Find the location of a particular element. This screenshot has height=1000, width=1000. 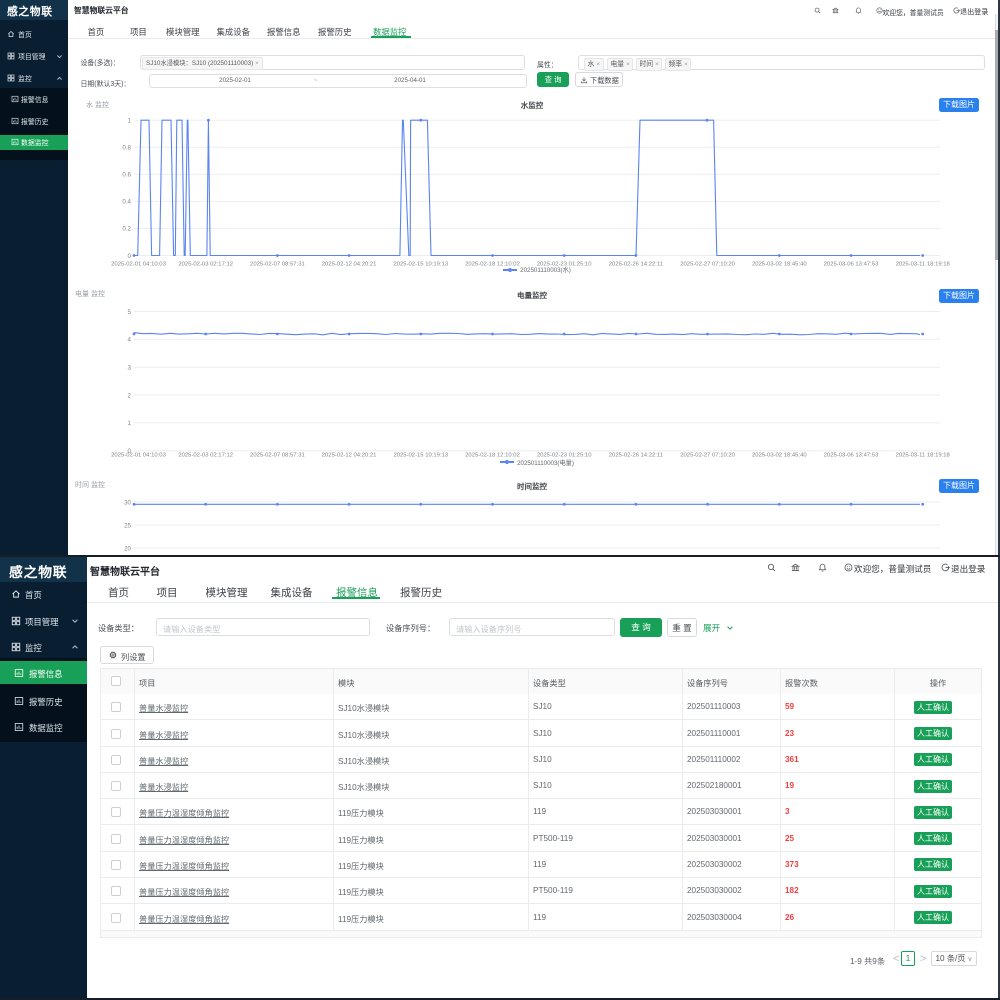

svg-text: 30 is located at coordinates (127, 502).